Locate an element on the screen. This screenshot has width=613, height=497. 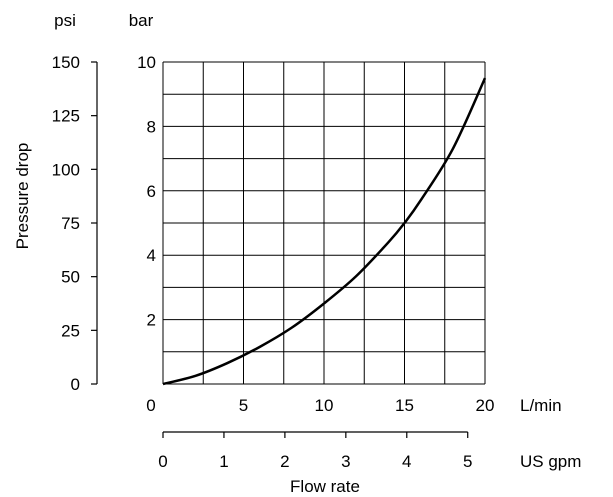
psi-unit-label: psi is located at coordinates (65, 20).